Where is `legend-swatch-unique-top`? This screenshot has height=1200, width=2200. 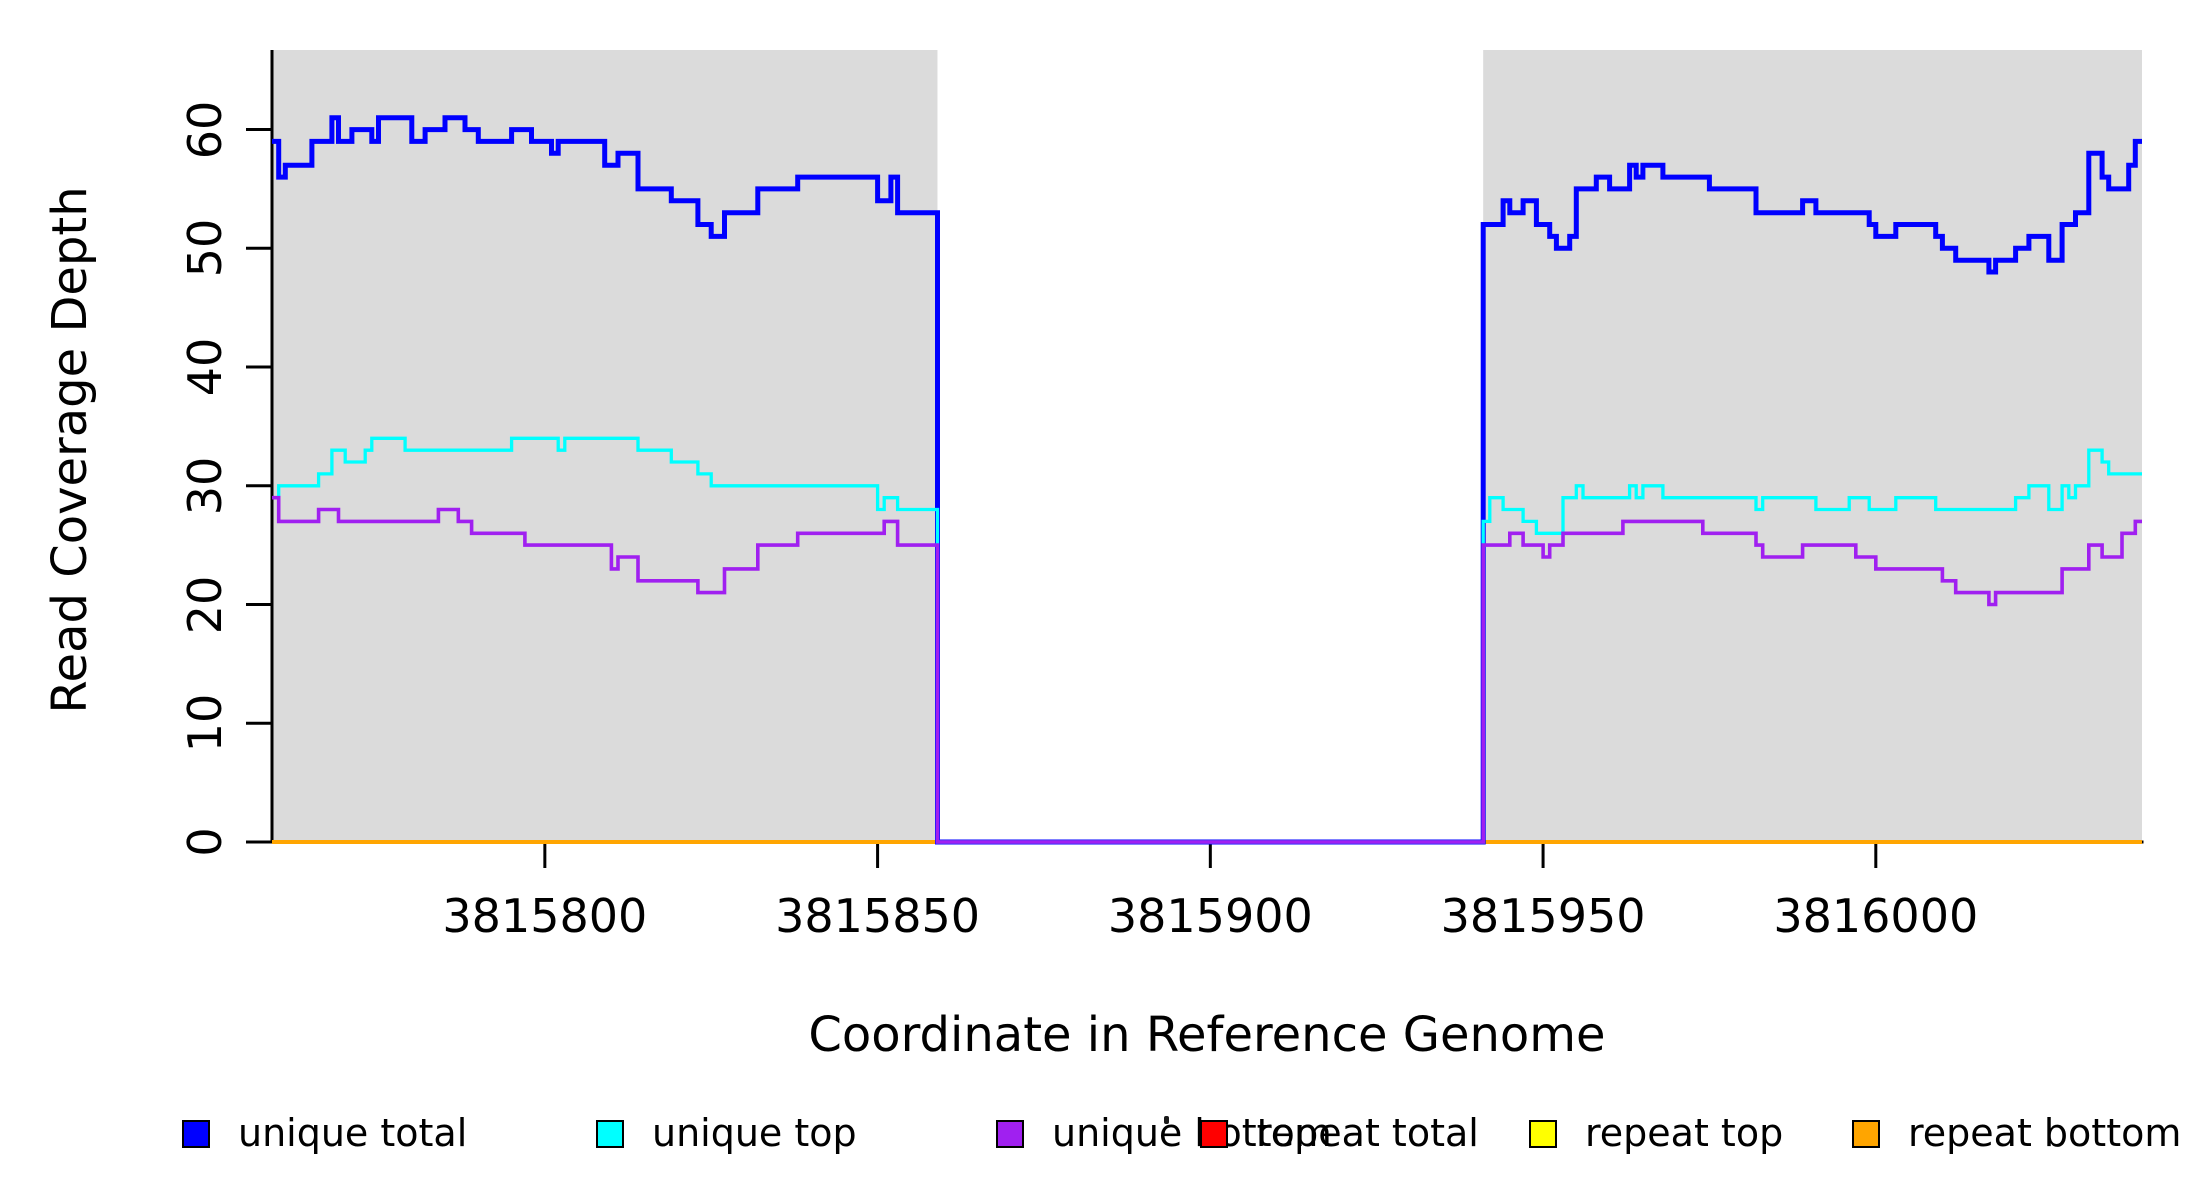
legend-swatch-unique-top is located at coordinates (610, 1134).